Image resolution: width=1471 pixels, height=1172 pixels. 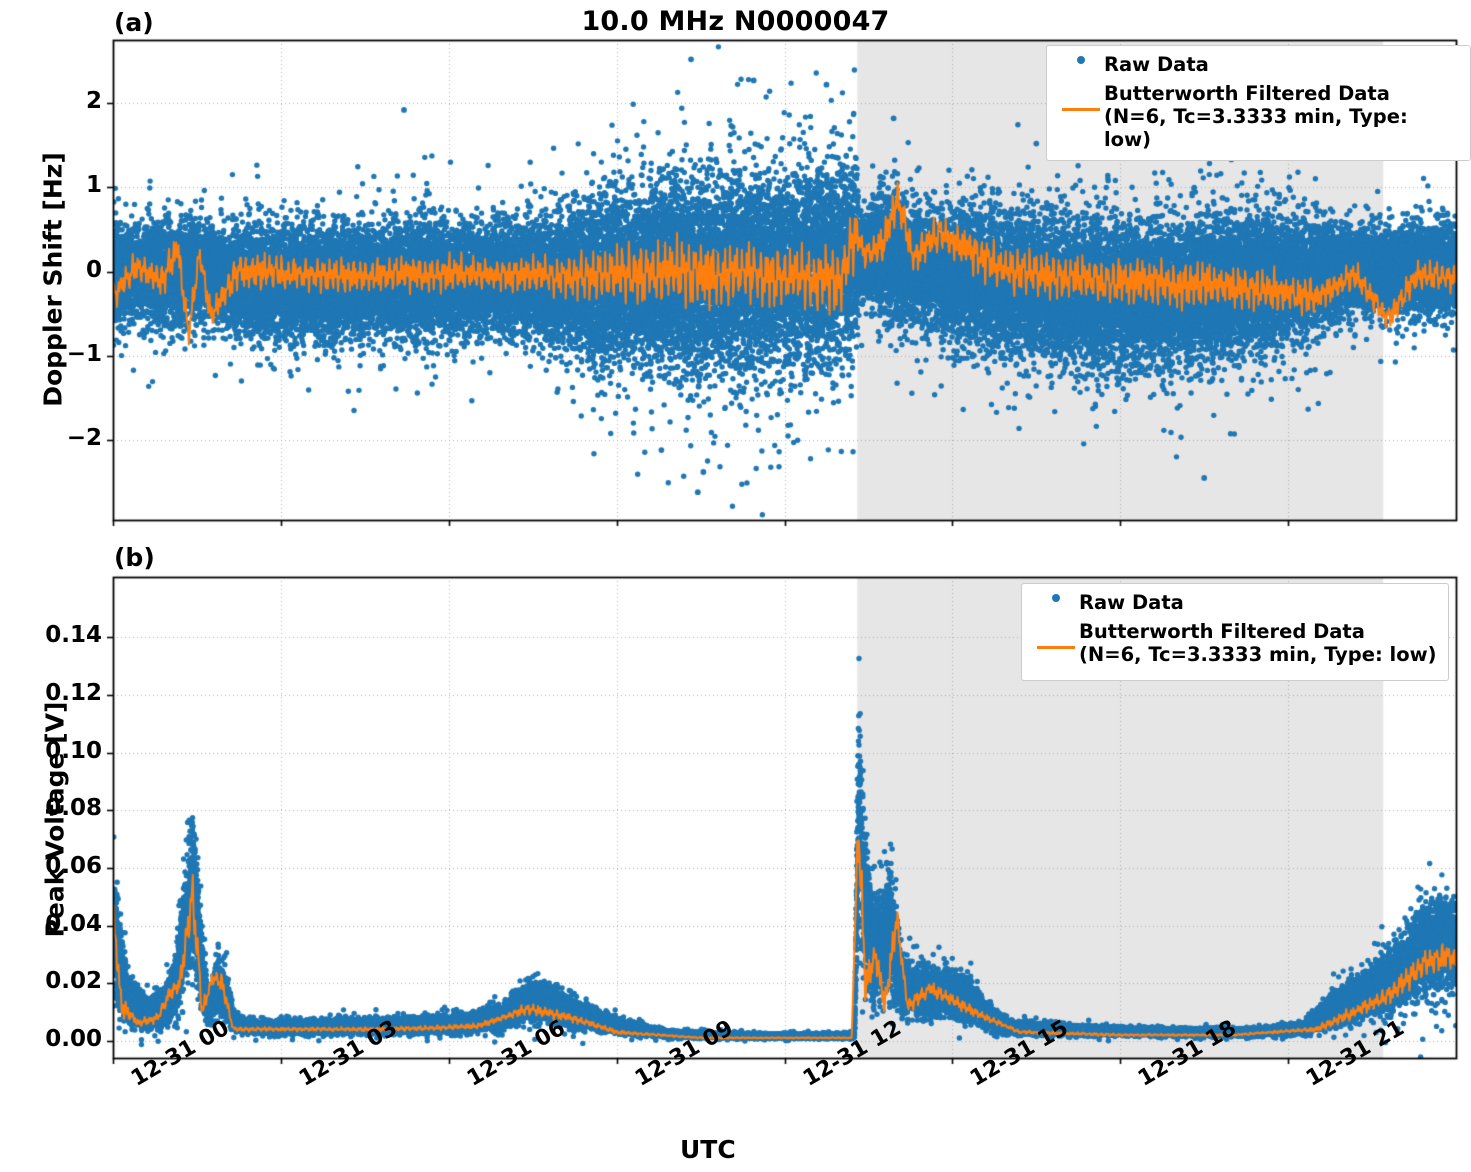 I want to click on panel-a-label: (a), so click(x=134, y=22).